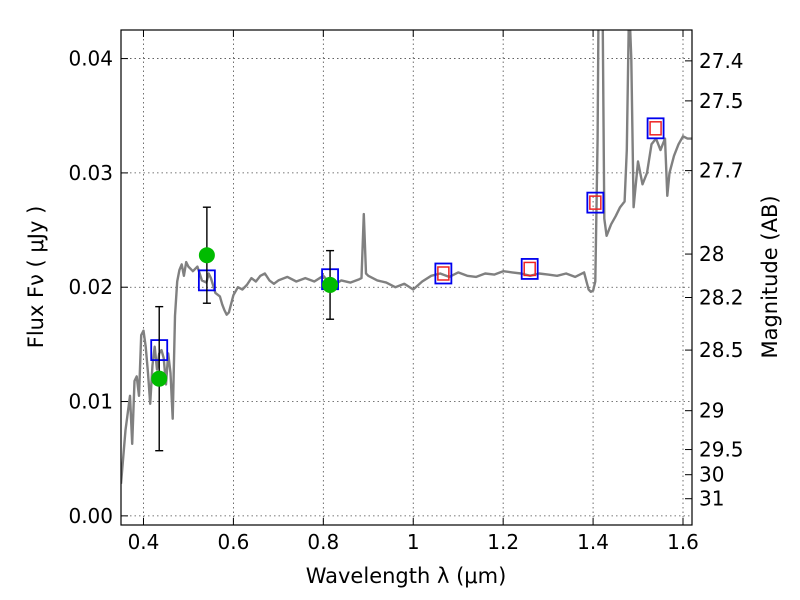 Image resolution: width=800 pixels, height=600 pixels. Describe the element at coordinates (90, 59) in the screenshot. I see `y-tick-label: 0.04` at that location.